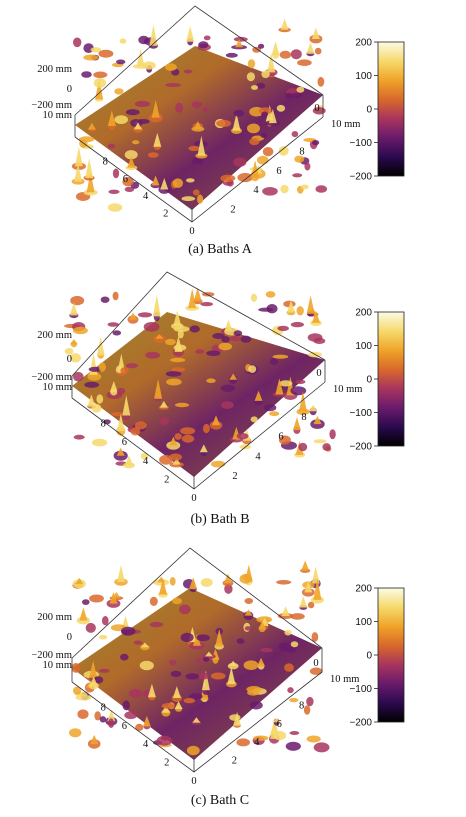 The image size is (466, 817). Describe the element at coordinates (146, 744) in the screenshot. I see `x-tick-label: 4` at that location.